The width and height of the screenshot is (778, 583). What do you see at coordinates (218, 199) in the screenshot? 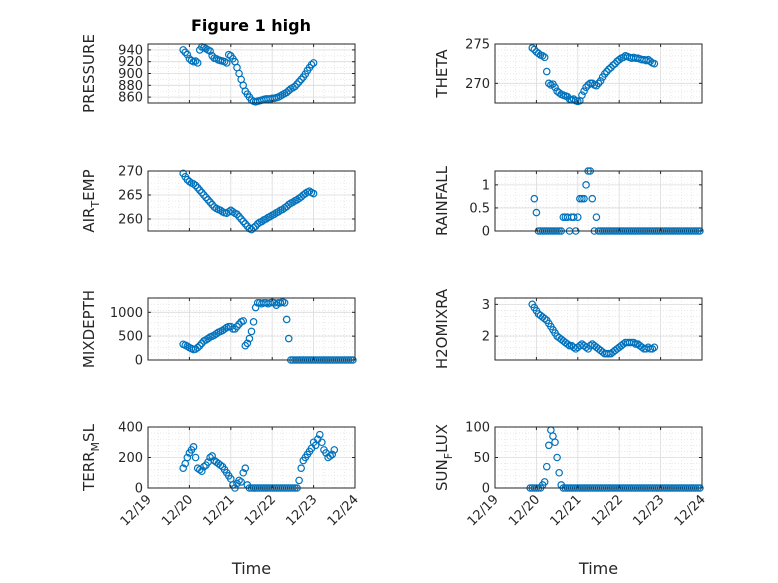
I see `axes-air-temp: 260 265 270 AIRTEMP` at bounding box center [218, 199].